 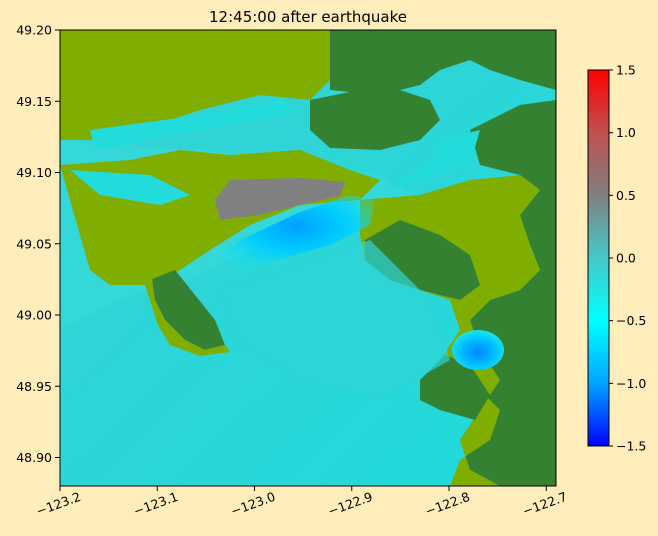 I want to click on land-upland-peninsula, so click(x=455, y=387).